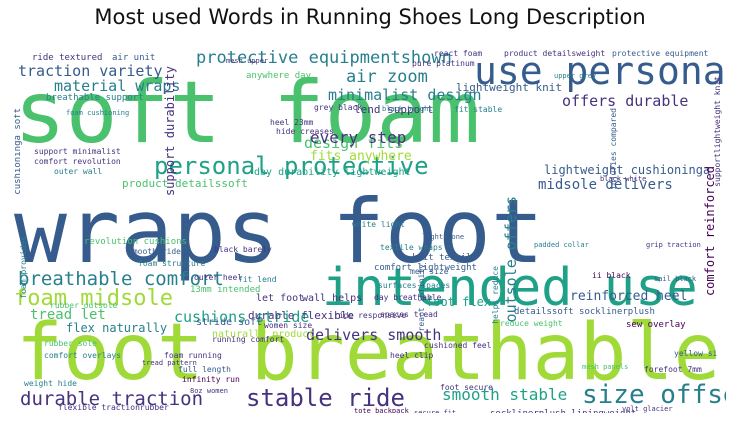 This screenshot has width=740, height=424. What do you see at coordinates (280, 298) in the screenshot?
I see `word: let foot` at bounding box center [280, 298].